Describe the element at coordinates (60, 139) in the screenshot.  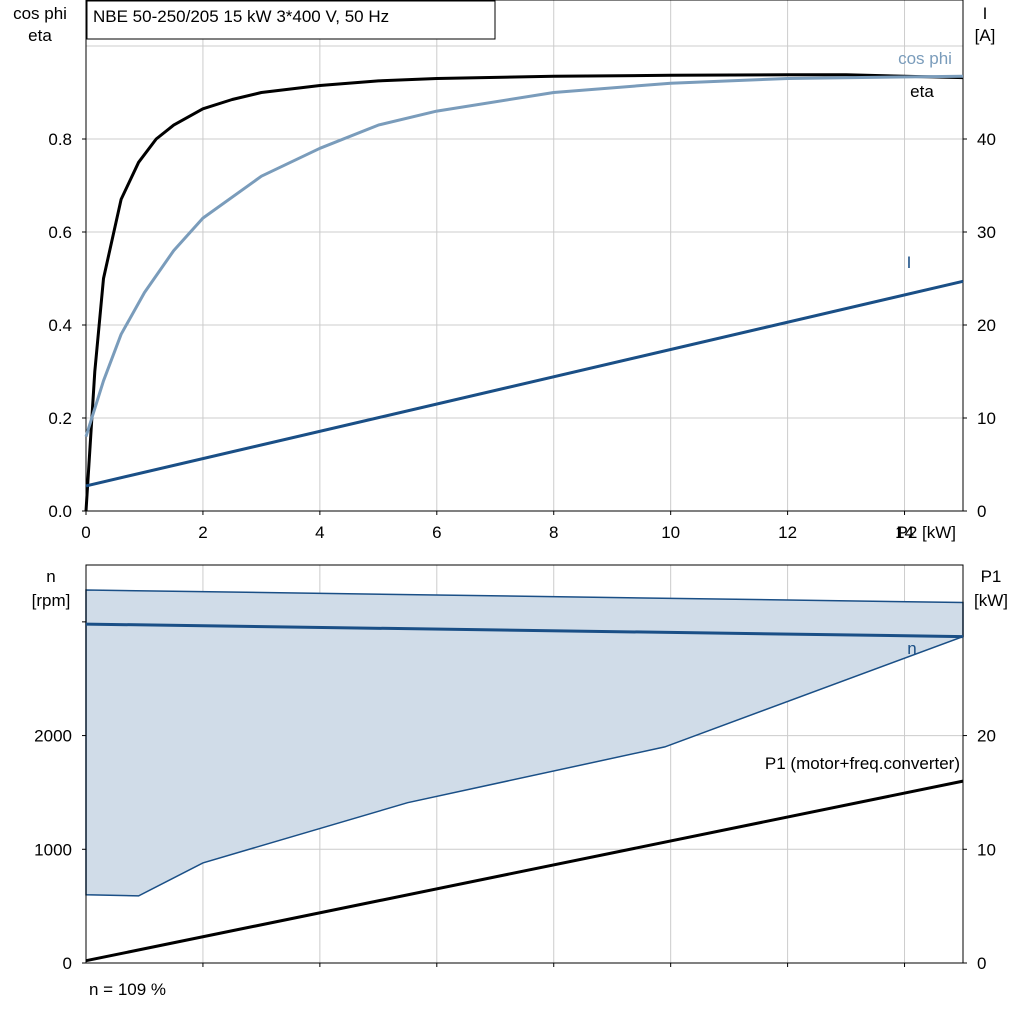
I see `tick-label-y-left: 0.8` at that location.